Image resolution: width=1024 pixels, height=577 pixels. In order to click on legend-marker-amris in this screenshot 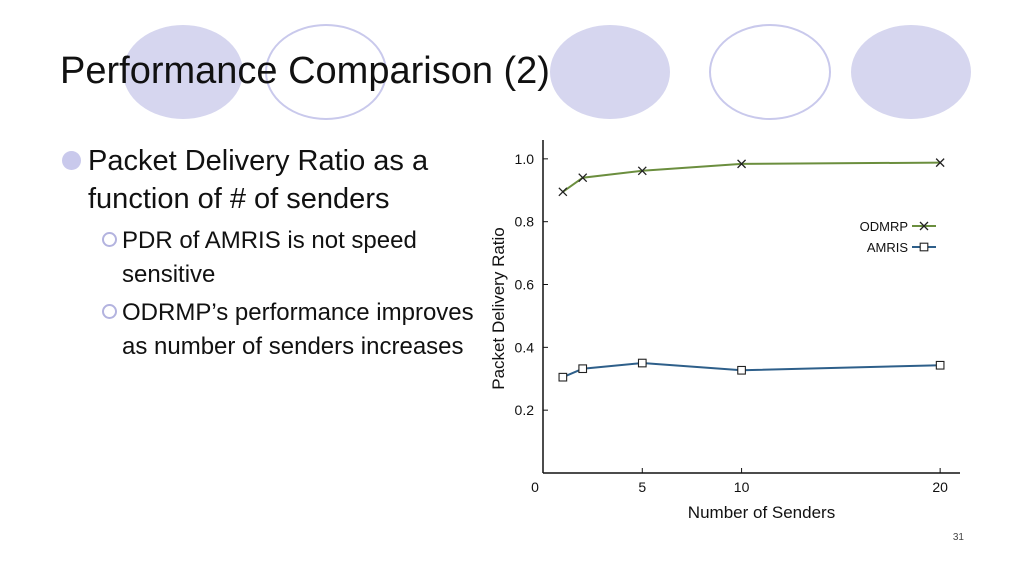, I will do `click(924, 247)`.